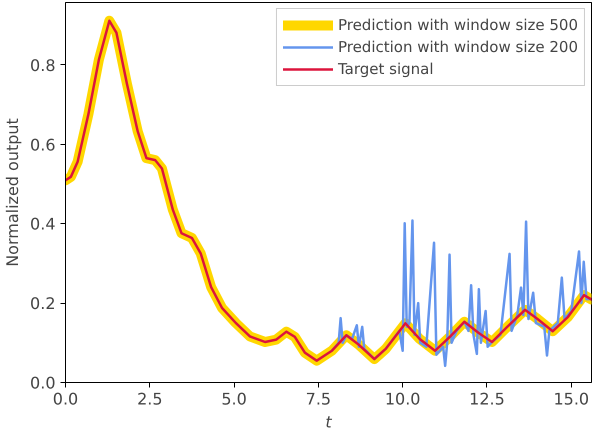 Image resolution: width=613 pixels, height=434 pixels. Describe the element at coordinates (43, 144) in the screenshot. I see `y-tick-label: 0.6` at that location.